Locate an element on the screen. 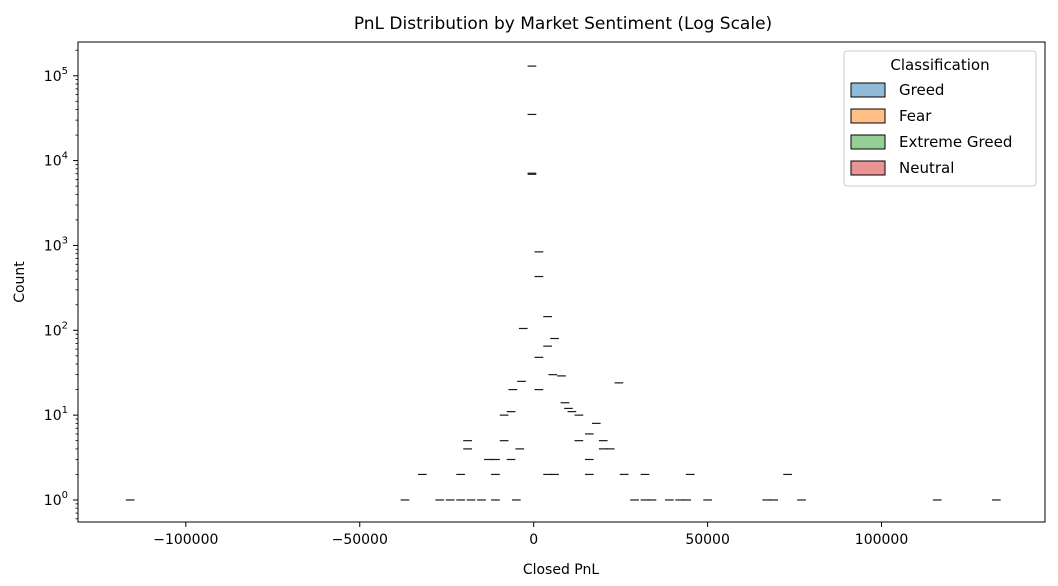 This screenshot has width=1058, height=586. y-tick-label: 10⁴ is located at coordinates (56, 160).